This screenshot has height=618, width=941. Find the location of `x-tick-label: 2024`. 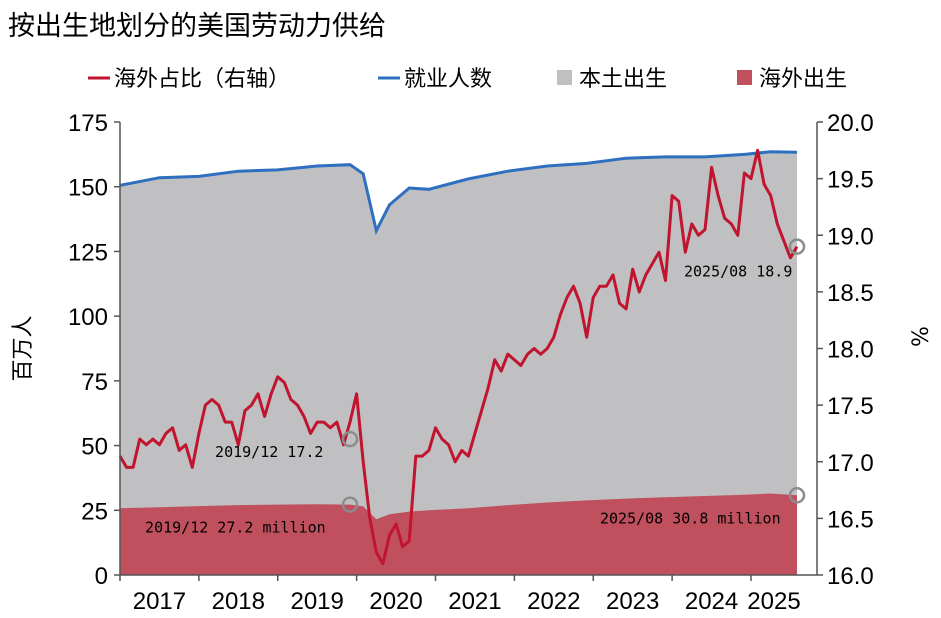

x-tick-label: 2024 is located at coordinates (711, 601).